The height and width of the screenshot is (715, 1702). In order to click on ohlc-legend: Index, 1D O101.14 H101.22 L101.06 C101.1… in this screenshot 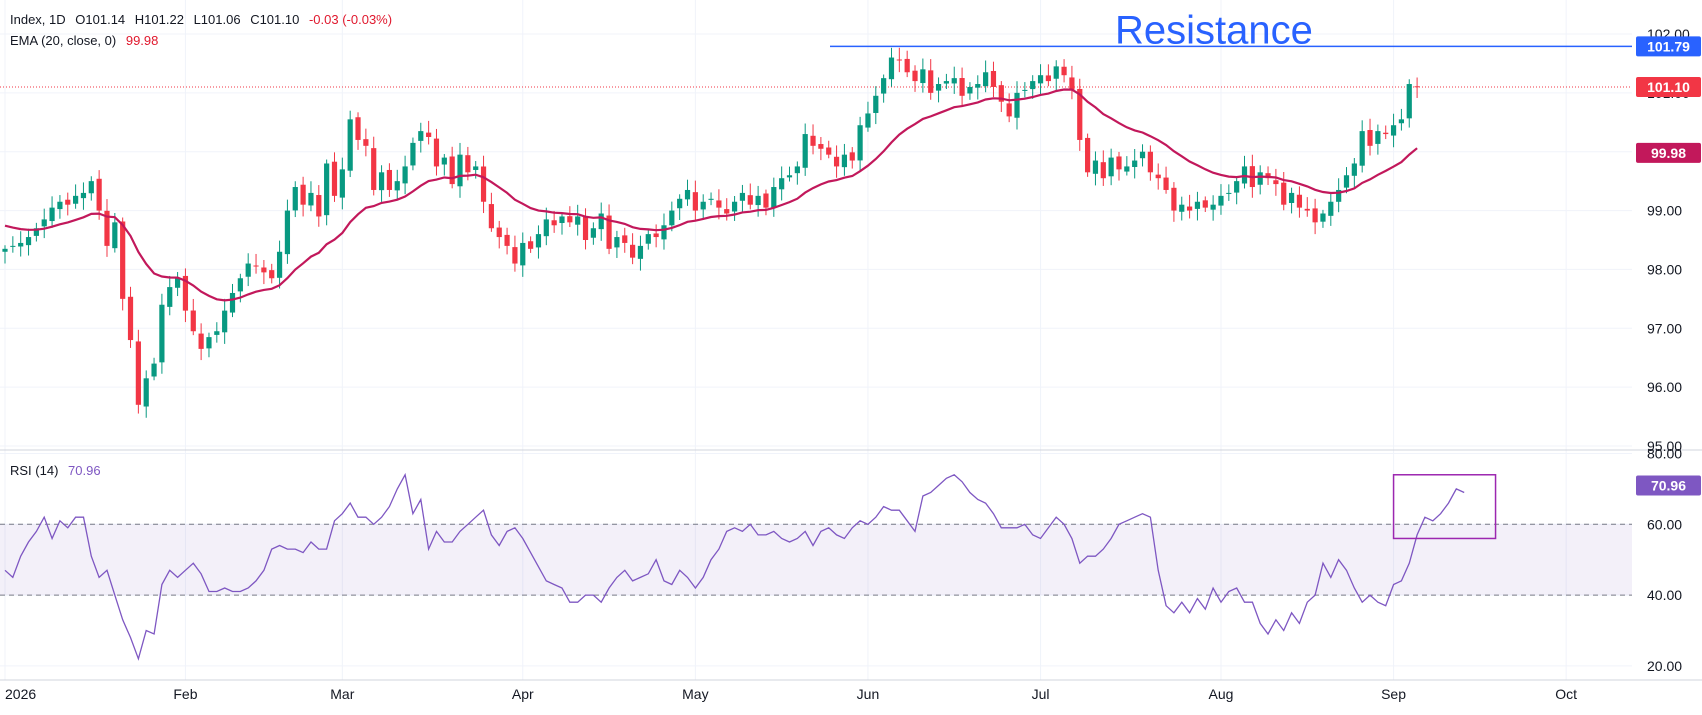, I will do `click(204, 19)`.